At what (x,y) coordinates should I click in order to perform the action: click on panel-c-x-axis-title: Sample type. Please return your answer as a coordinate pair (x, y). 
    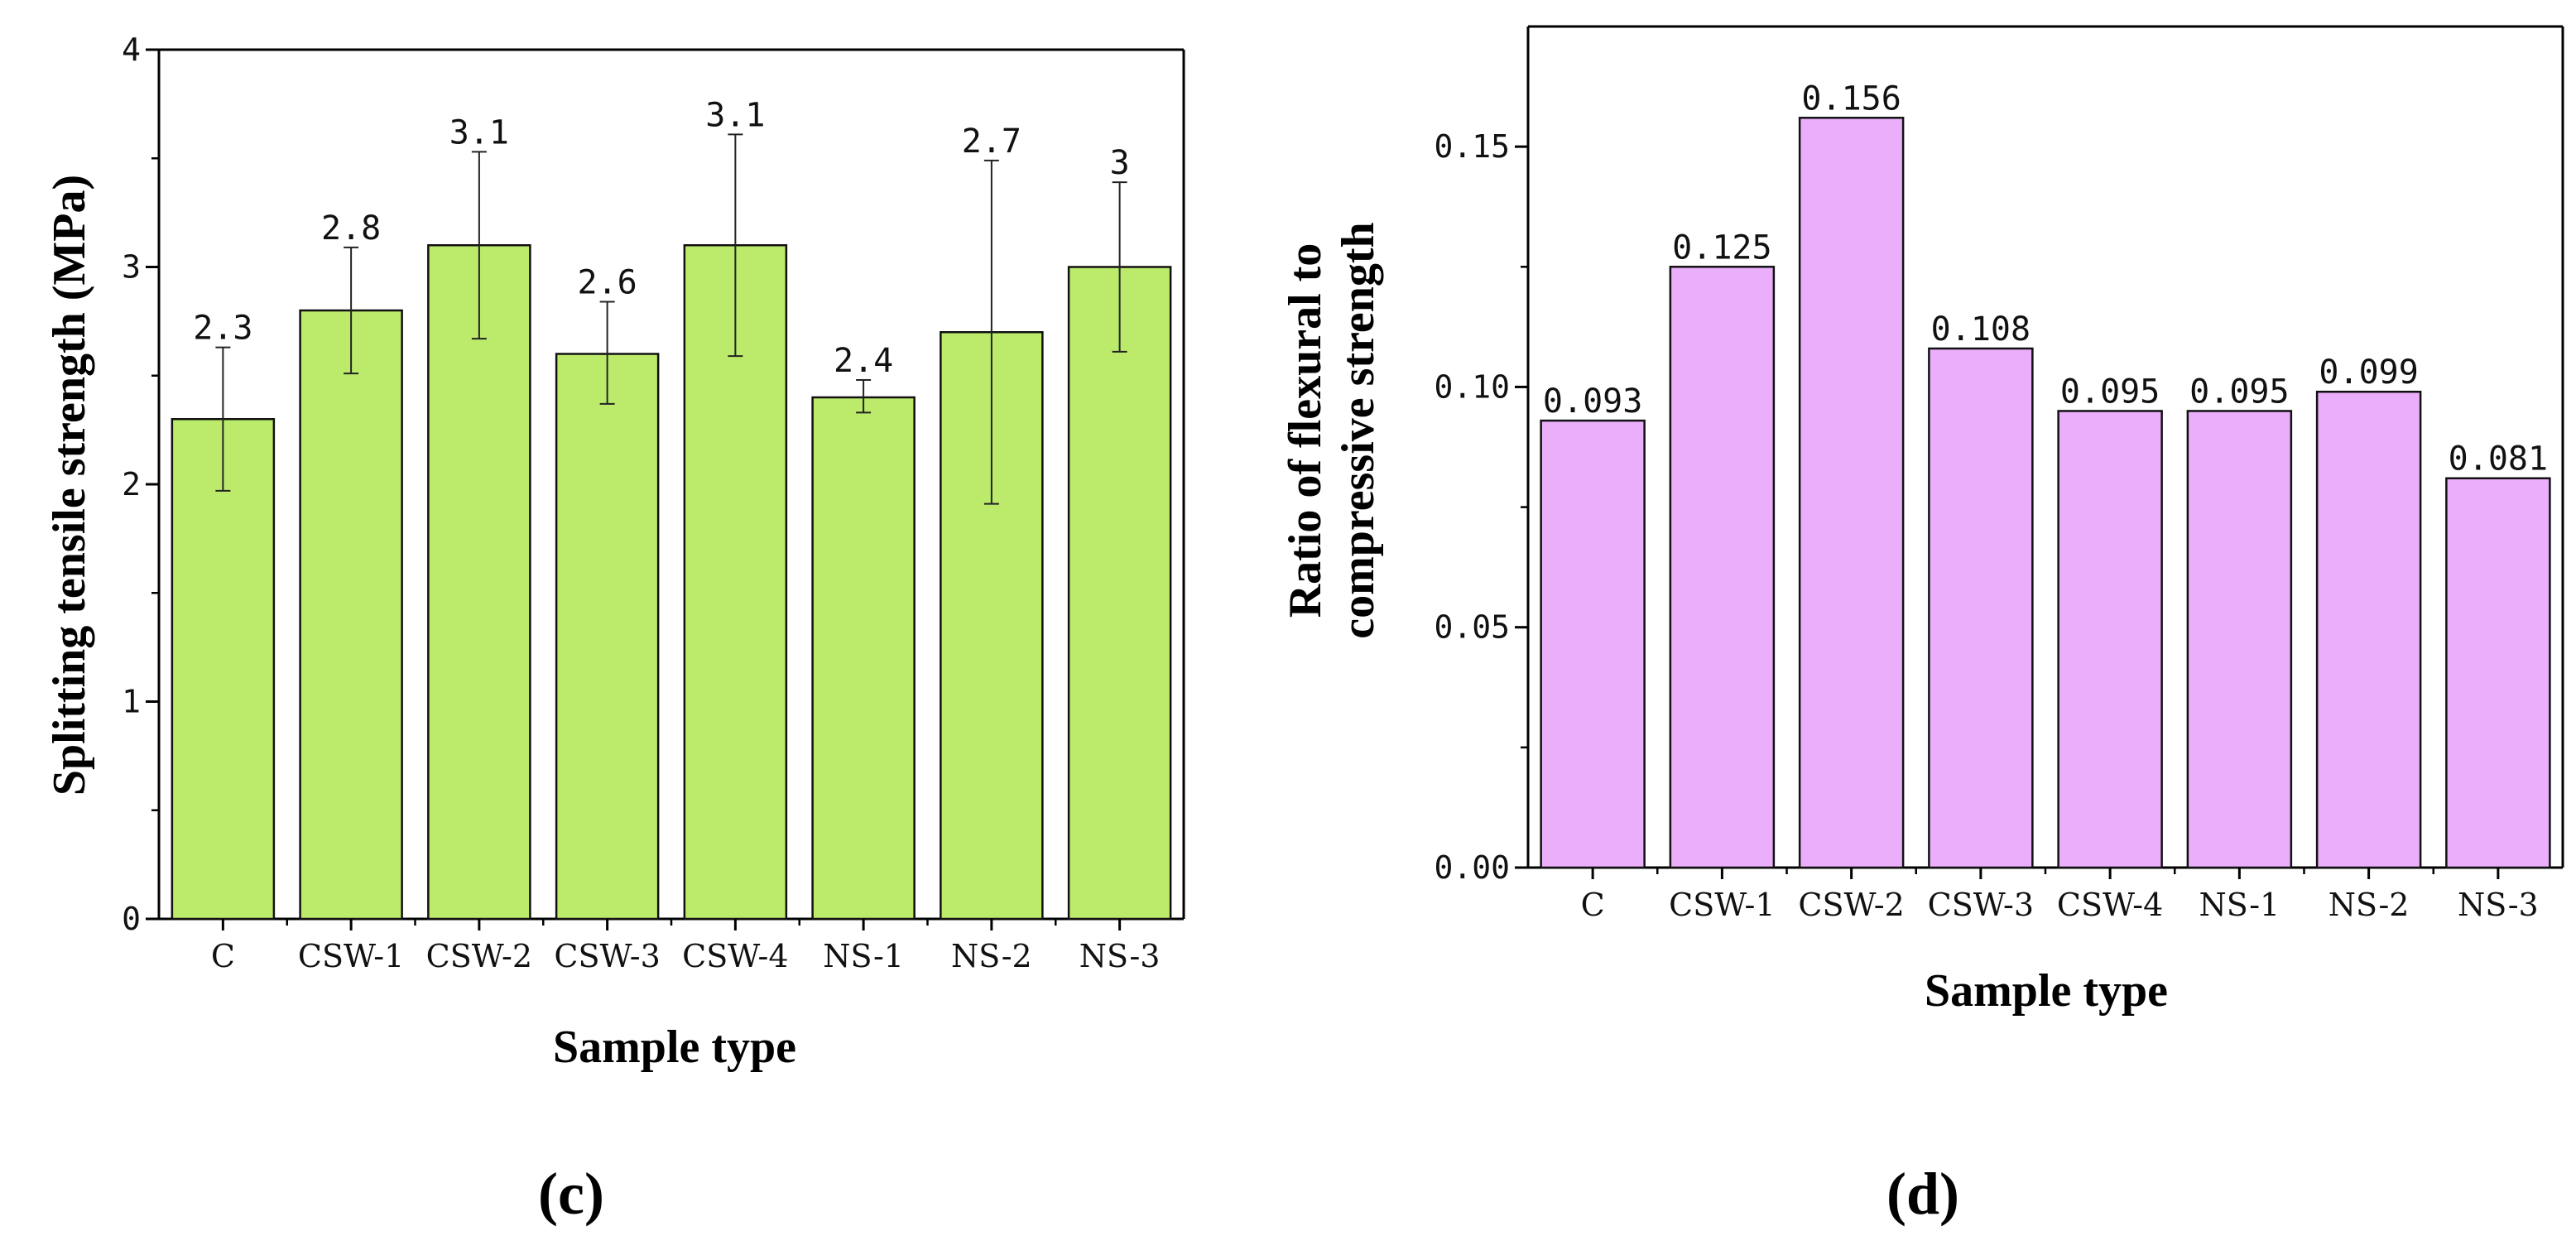
    Looking at the image, I should click on (674, 1047).